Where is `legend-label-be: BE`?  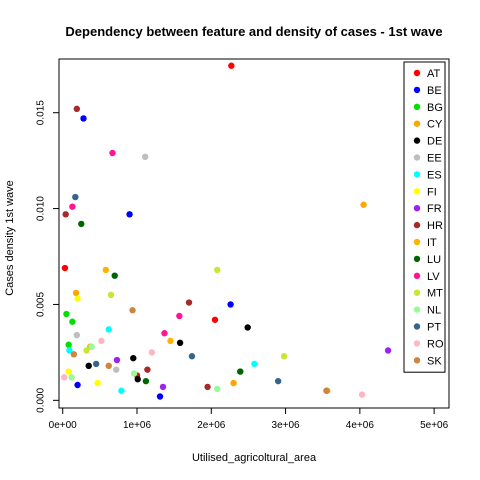 legend-label-be: BE is located at coordinates (434, 91).